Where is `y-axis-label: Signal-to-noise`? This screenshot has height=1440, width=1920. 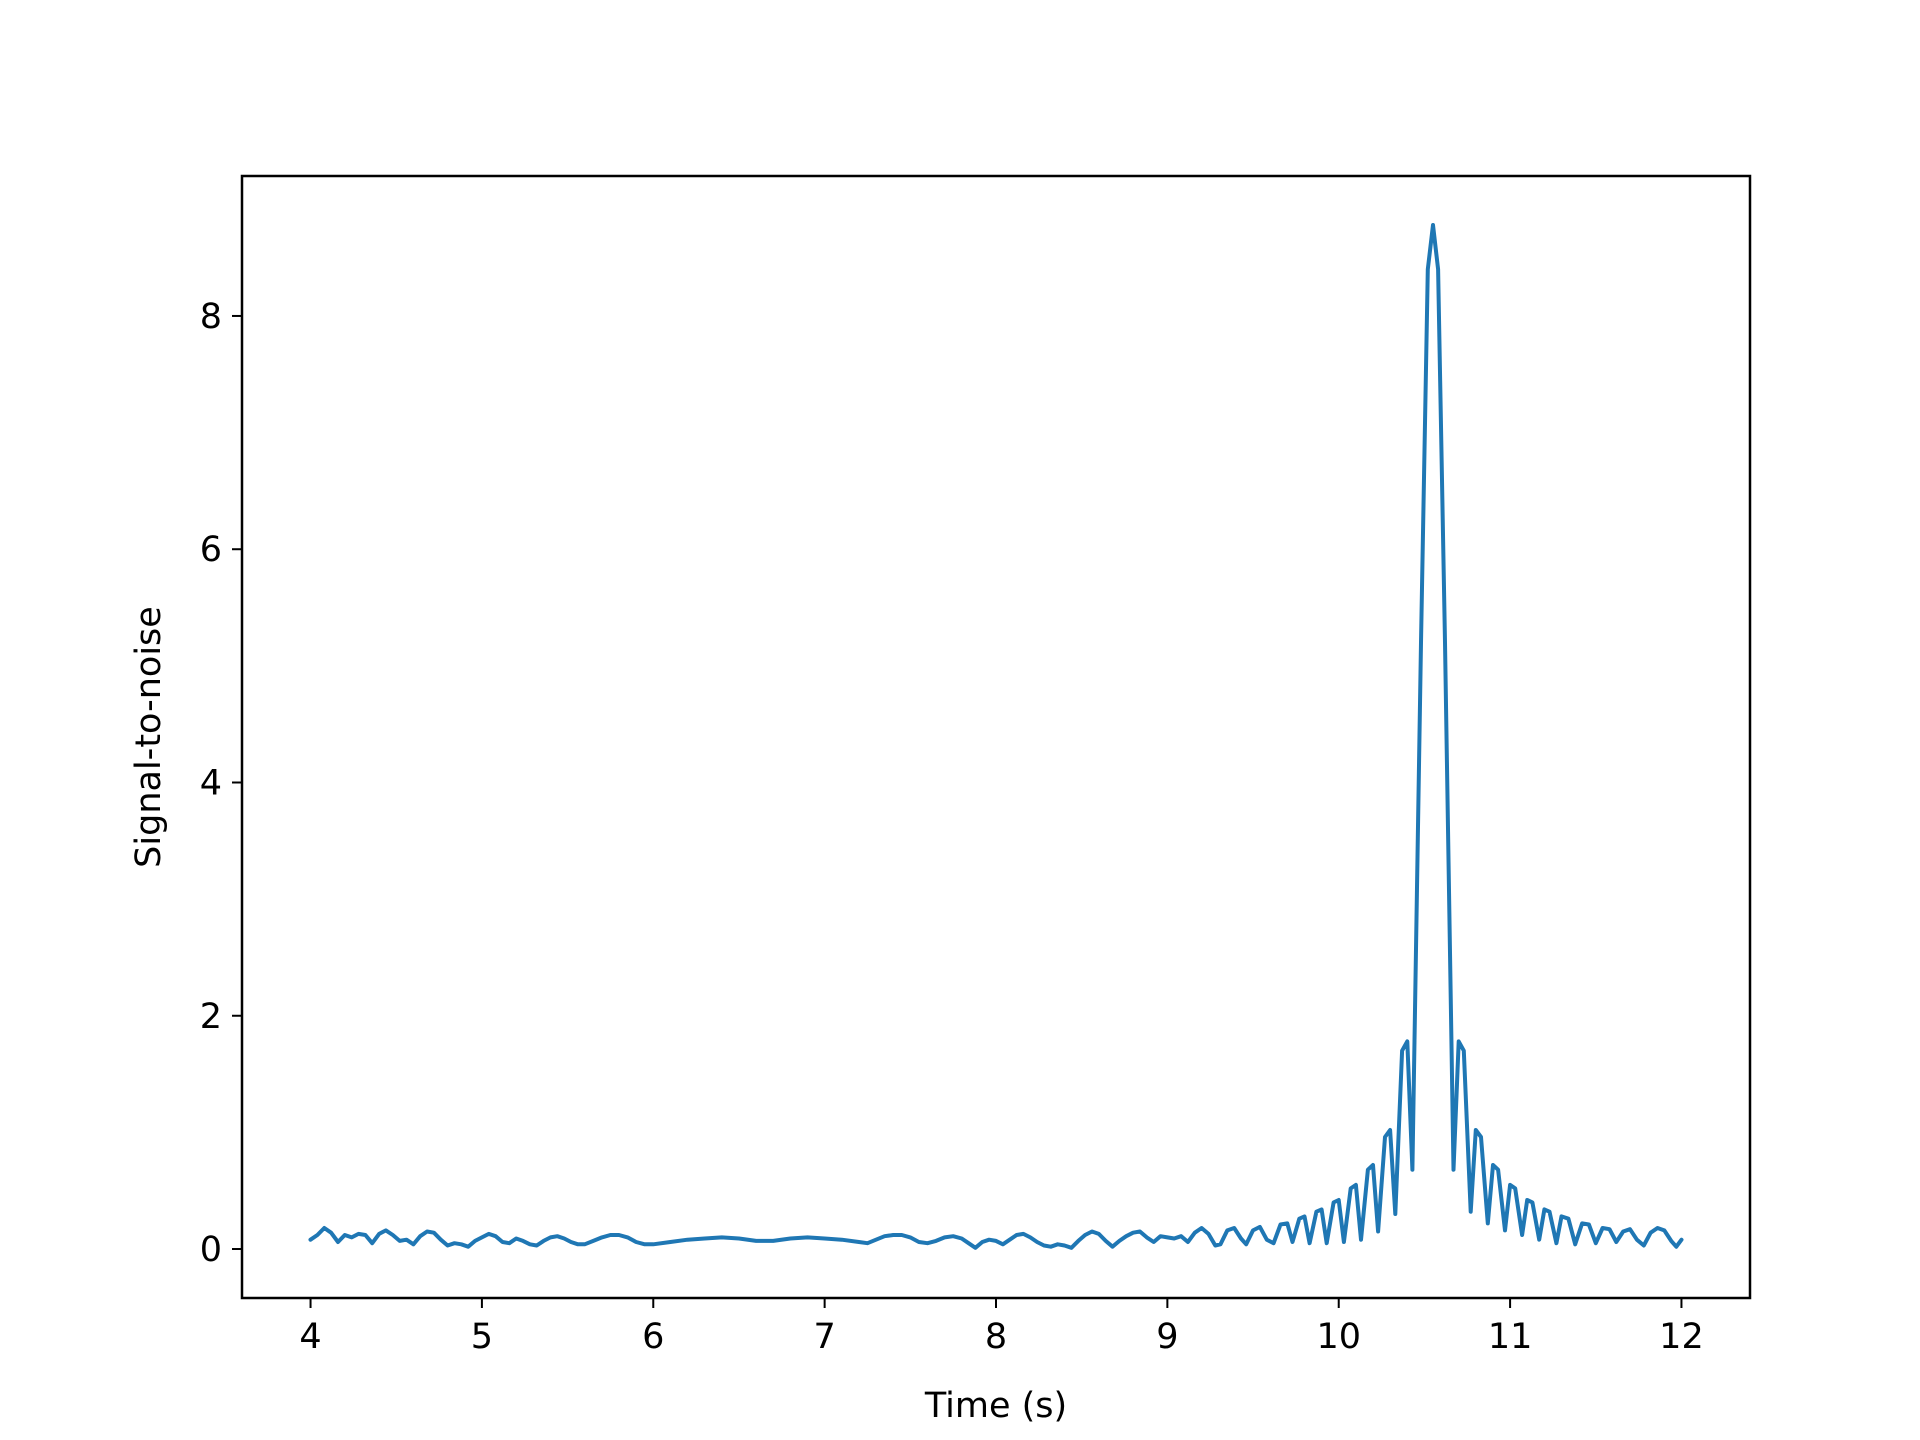
y-axis-label: Signal-to-noise is located at coordinates (149, 737).